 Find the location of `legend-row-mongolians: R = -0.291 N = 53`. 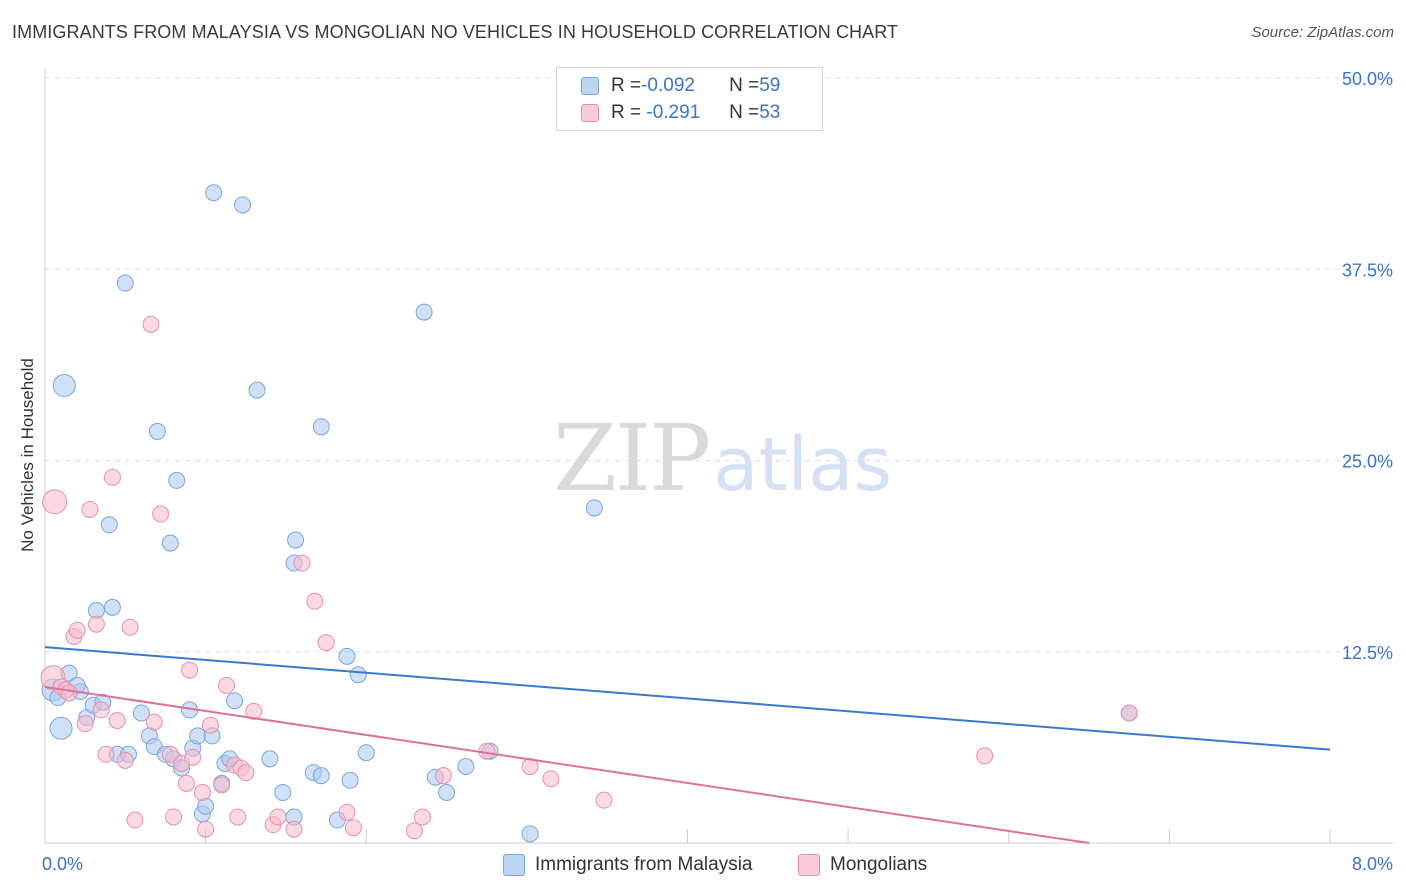

legend-row-mongolians: R = -0.291 N = 53 is located at coordinates (680, 113).